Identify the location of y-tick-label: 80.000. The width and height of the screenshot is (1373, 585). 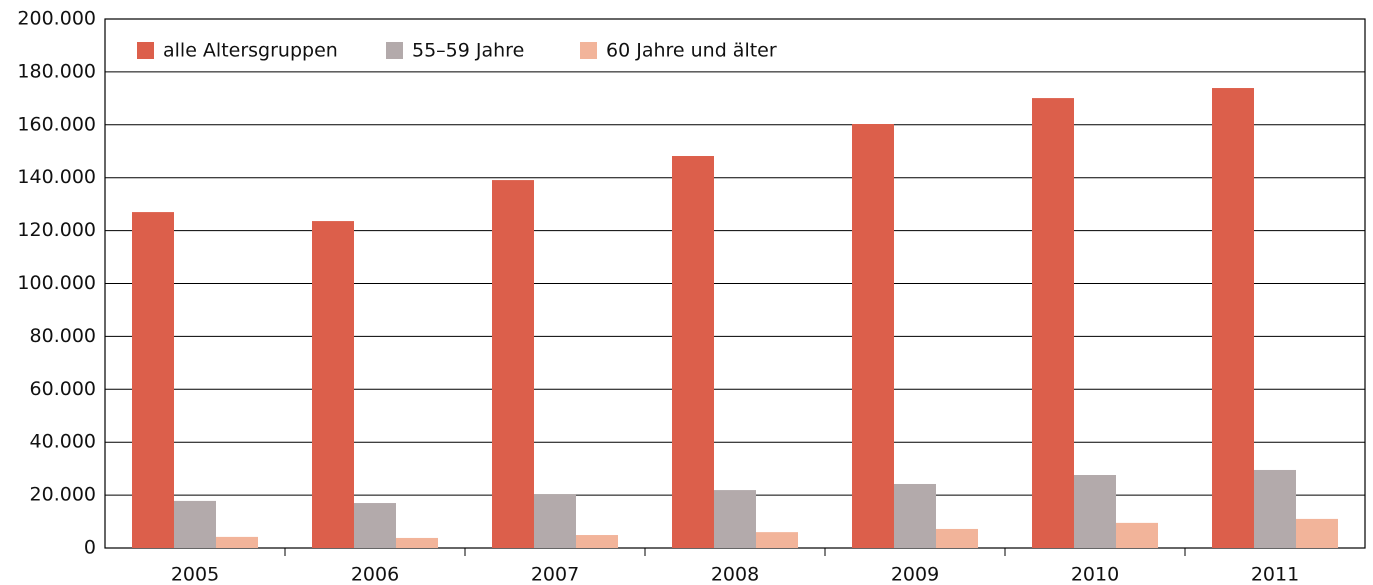
(63, 336).